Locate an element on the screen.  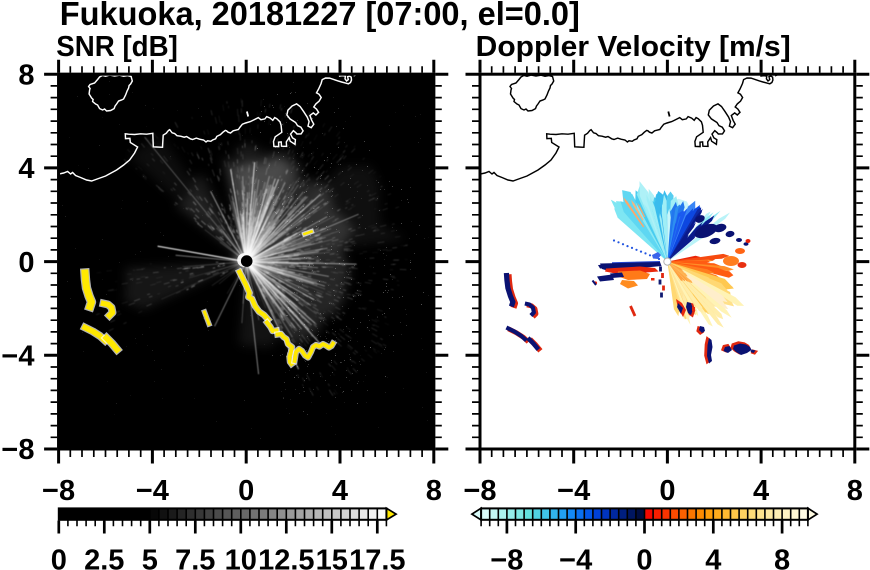
svg-text: 15 is located at coordinates (332, 557).